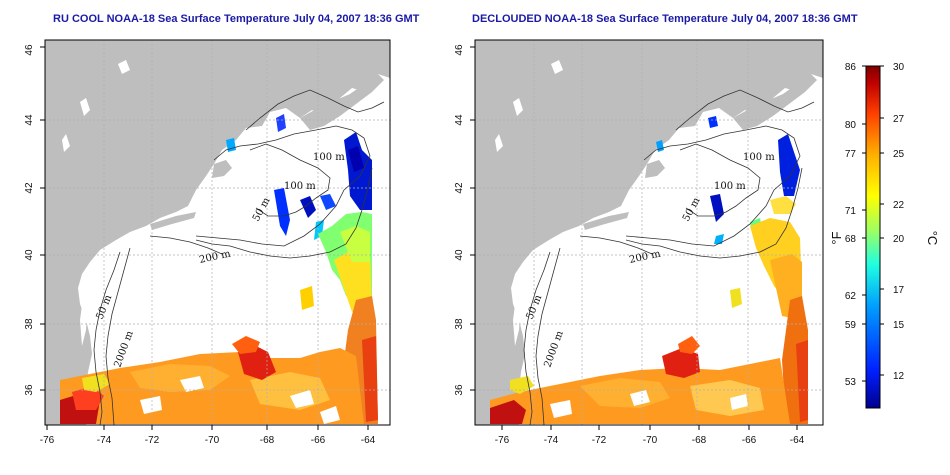 This screenshot has width=950, height=475. I want to click on f-tick-label: 77, so click(851, 154).